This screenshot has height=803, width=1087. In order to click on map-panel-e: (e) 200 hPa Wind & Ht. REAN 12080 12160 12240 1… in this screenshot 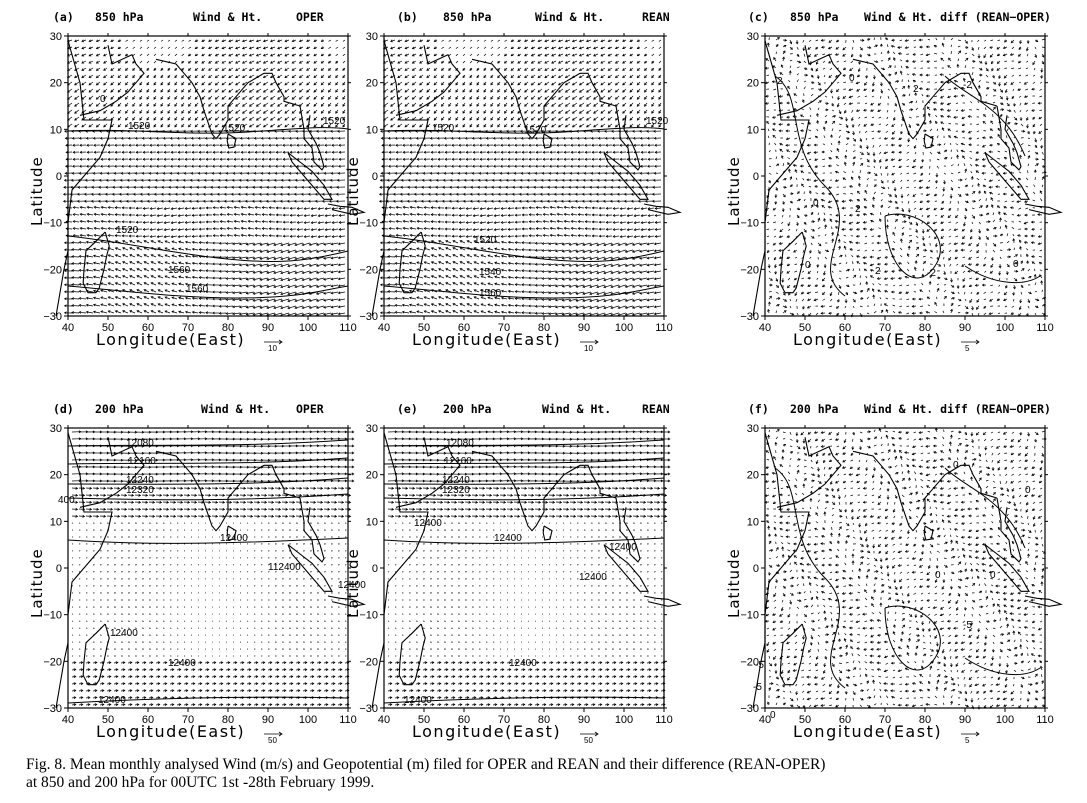, I will do `click(512, 587)`.